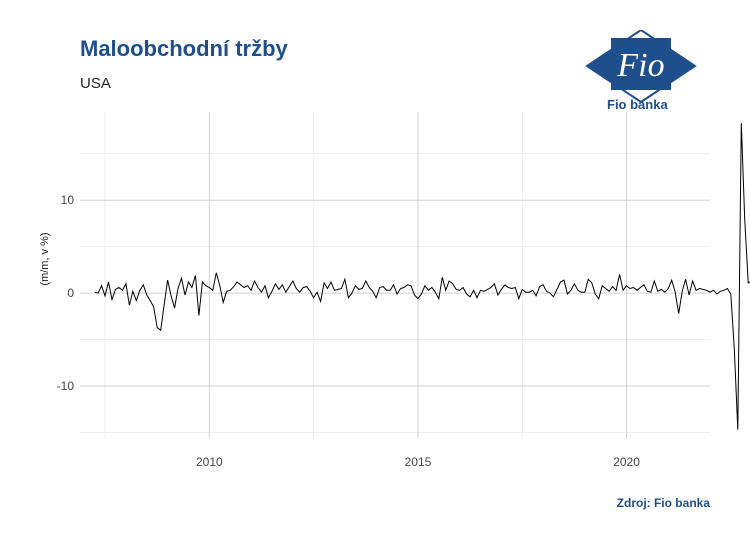  What do you see at coordinates (637, 104) in the screenshot?
I see `brand-name: Fio banka` at bounding box center [637, 104].